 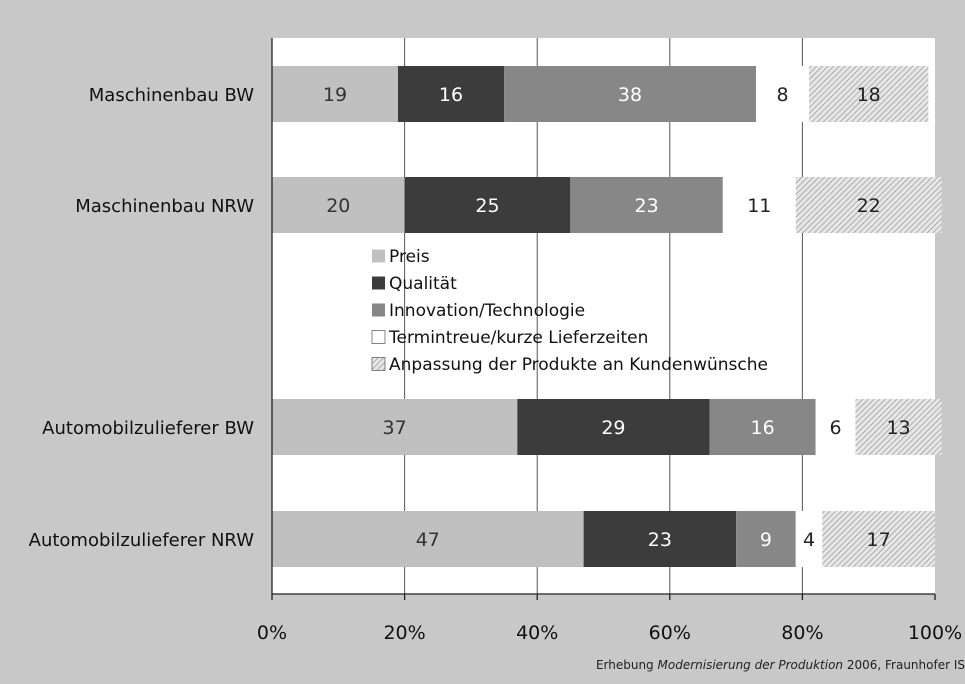 I want to click on data-label: 8, so click(x=782, y=95).